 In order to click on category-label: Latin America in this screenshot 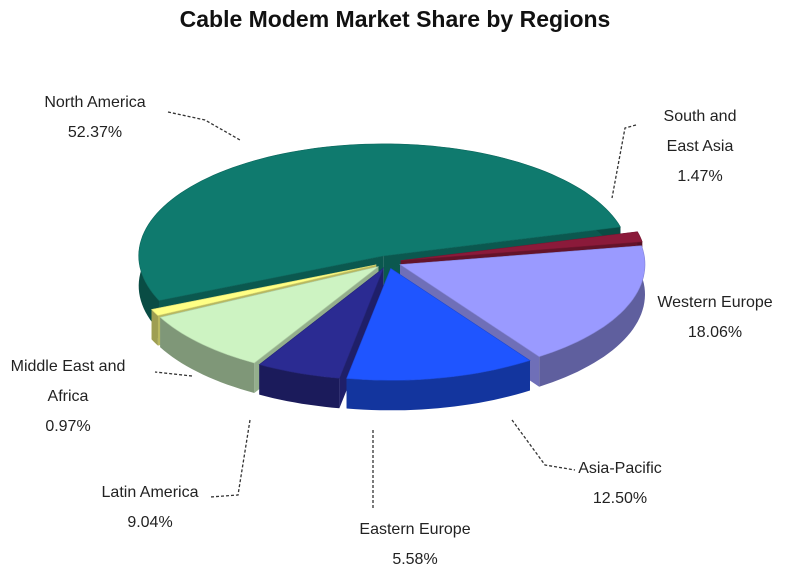, I will do `click(150, 492)`.